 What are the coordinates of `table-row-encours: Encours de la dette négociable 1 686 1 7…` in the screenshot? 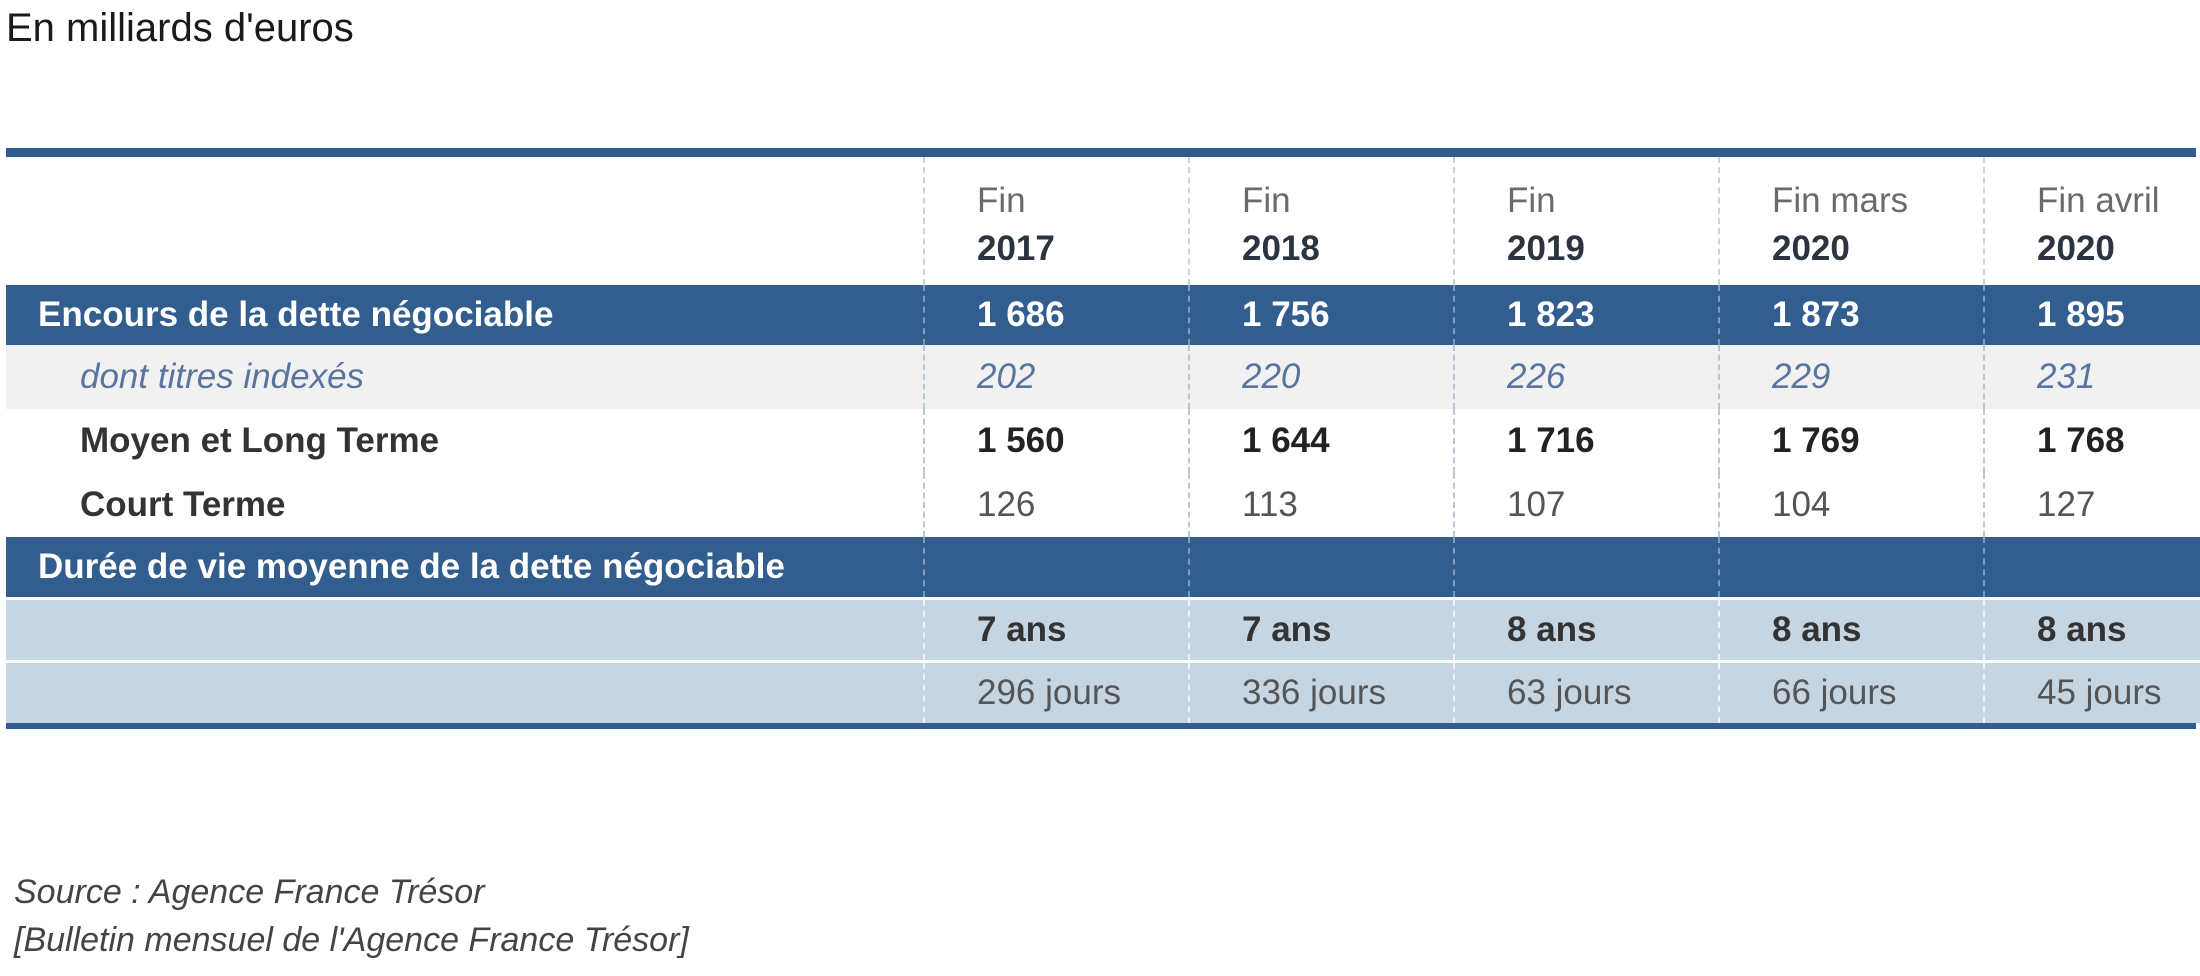 It's located at (1103, 315).